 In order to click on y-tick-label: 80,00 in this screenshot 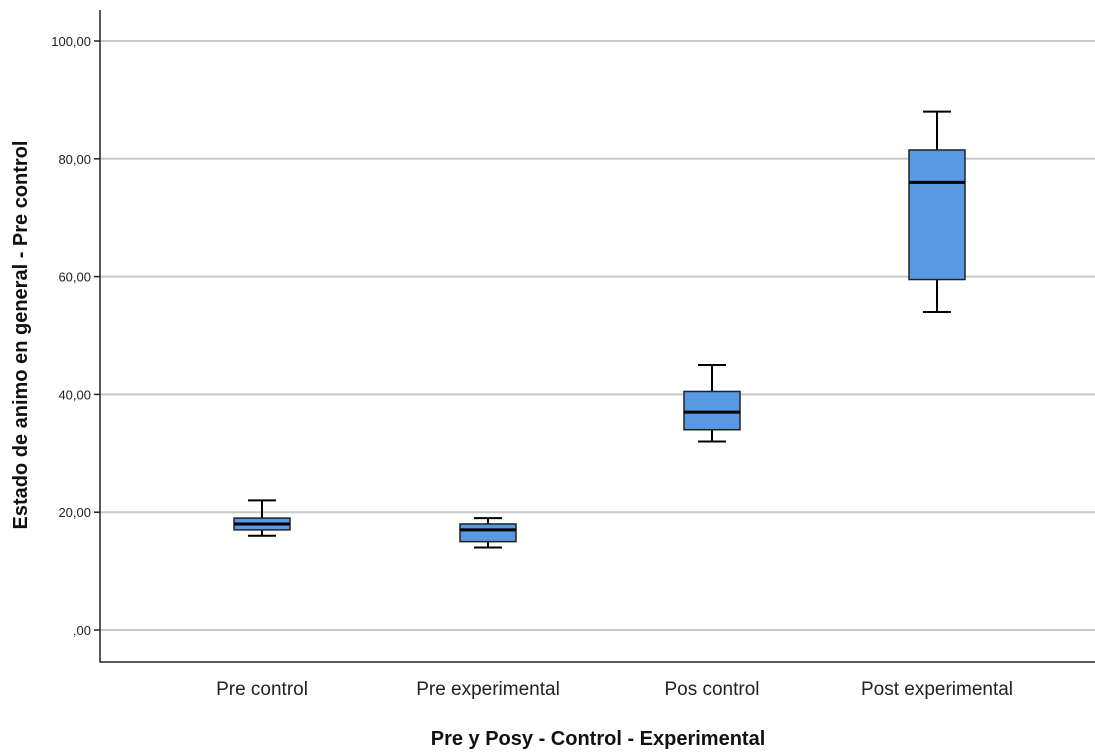, I will do `click(74, 159)`.